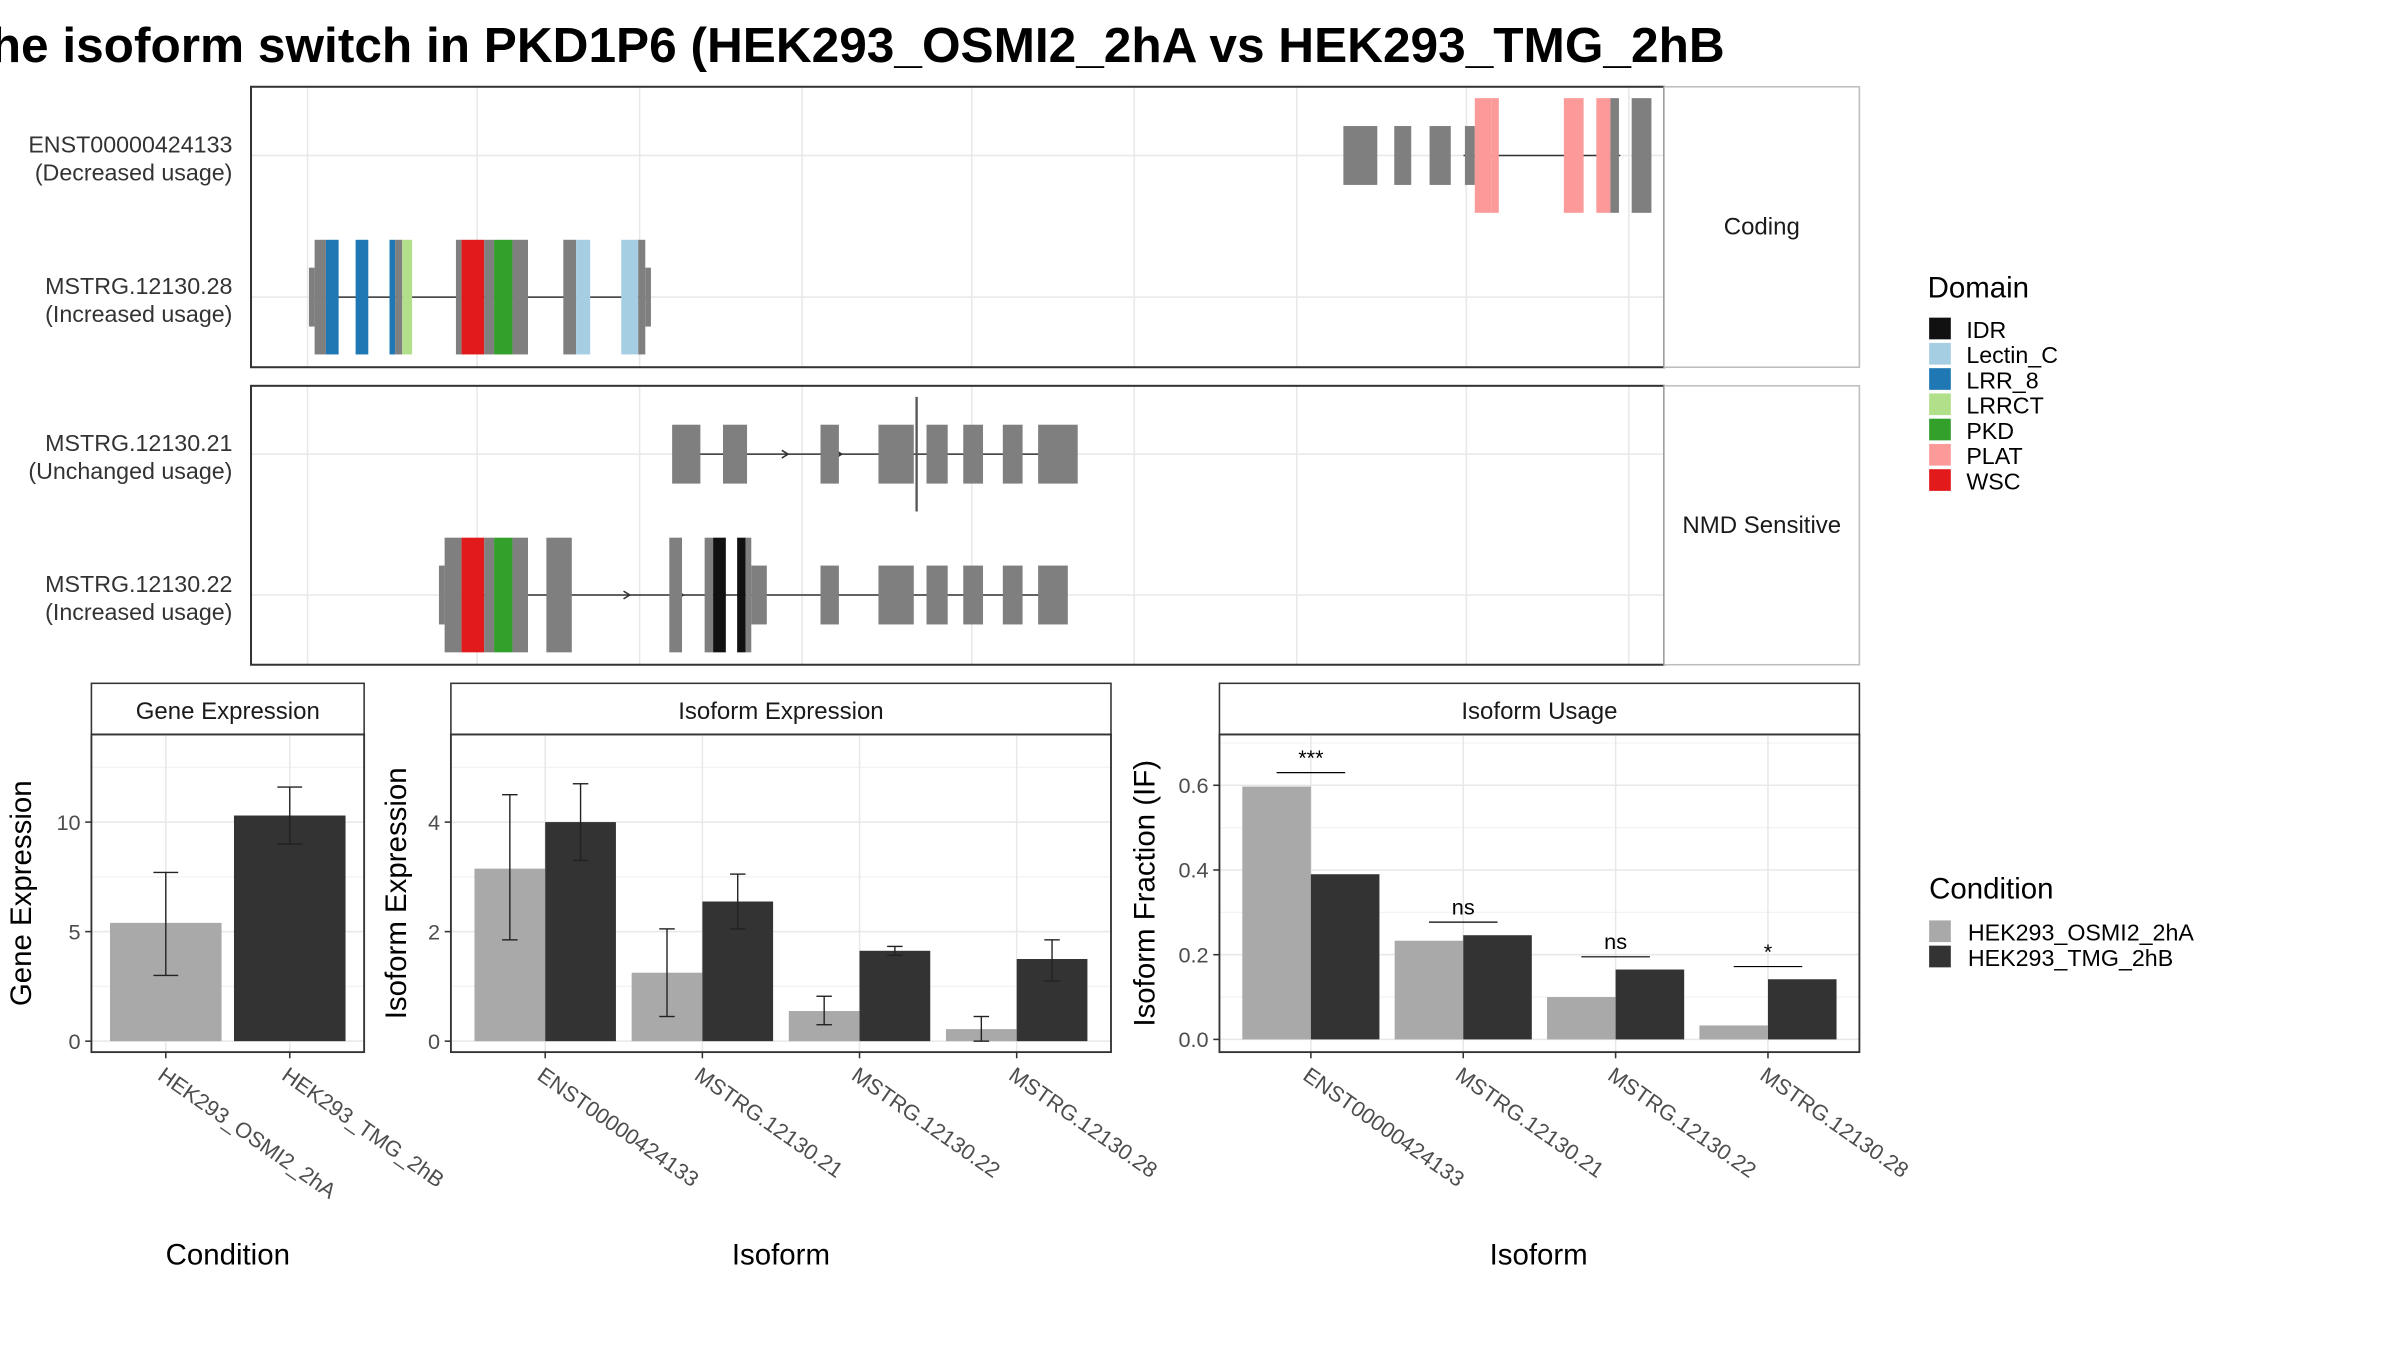  What do you see at coordinates (434, 931) in the screenshot?
I see `y-tick-label: 2` at bounding box center [434, 931].